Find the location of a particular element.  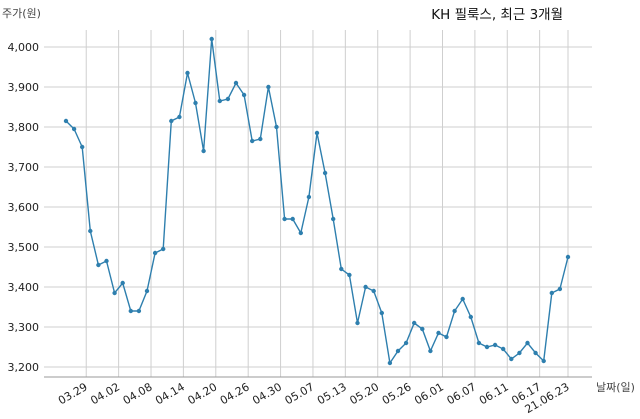

x-tick-label: 05.13 is located at coordinates (332, 393).